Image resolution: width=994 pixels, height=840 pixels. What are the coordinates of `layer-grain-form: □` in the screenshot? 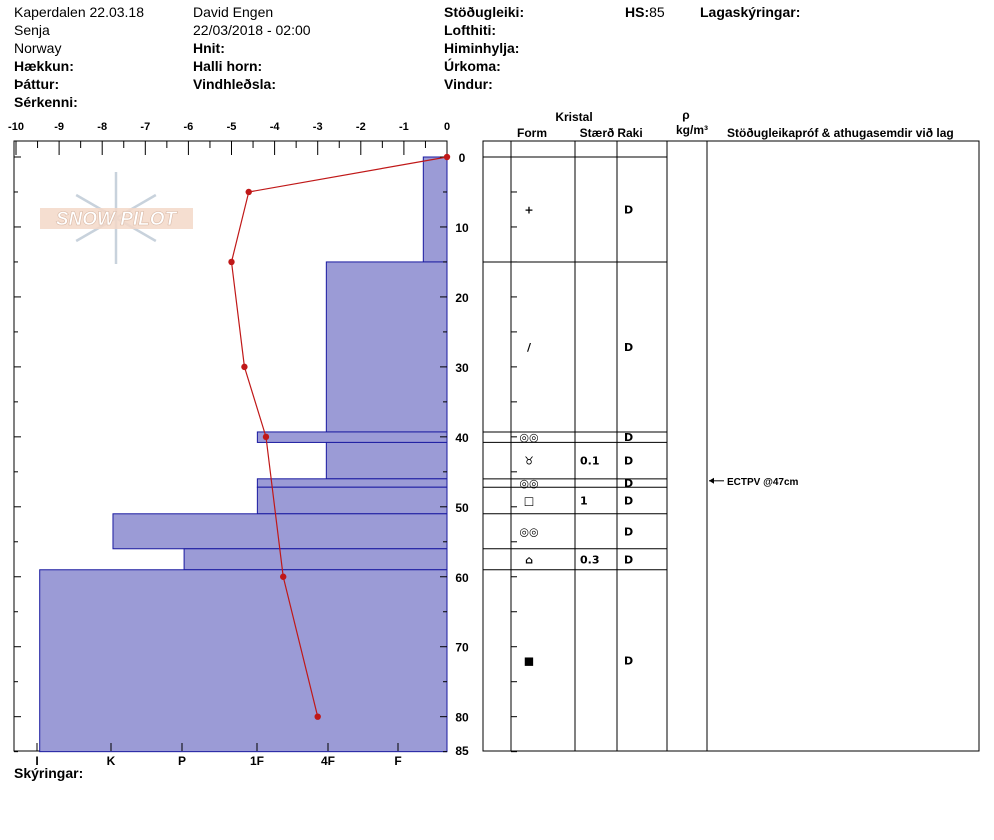 It's located at (529, 501).